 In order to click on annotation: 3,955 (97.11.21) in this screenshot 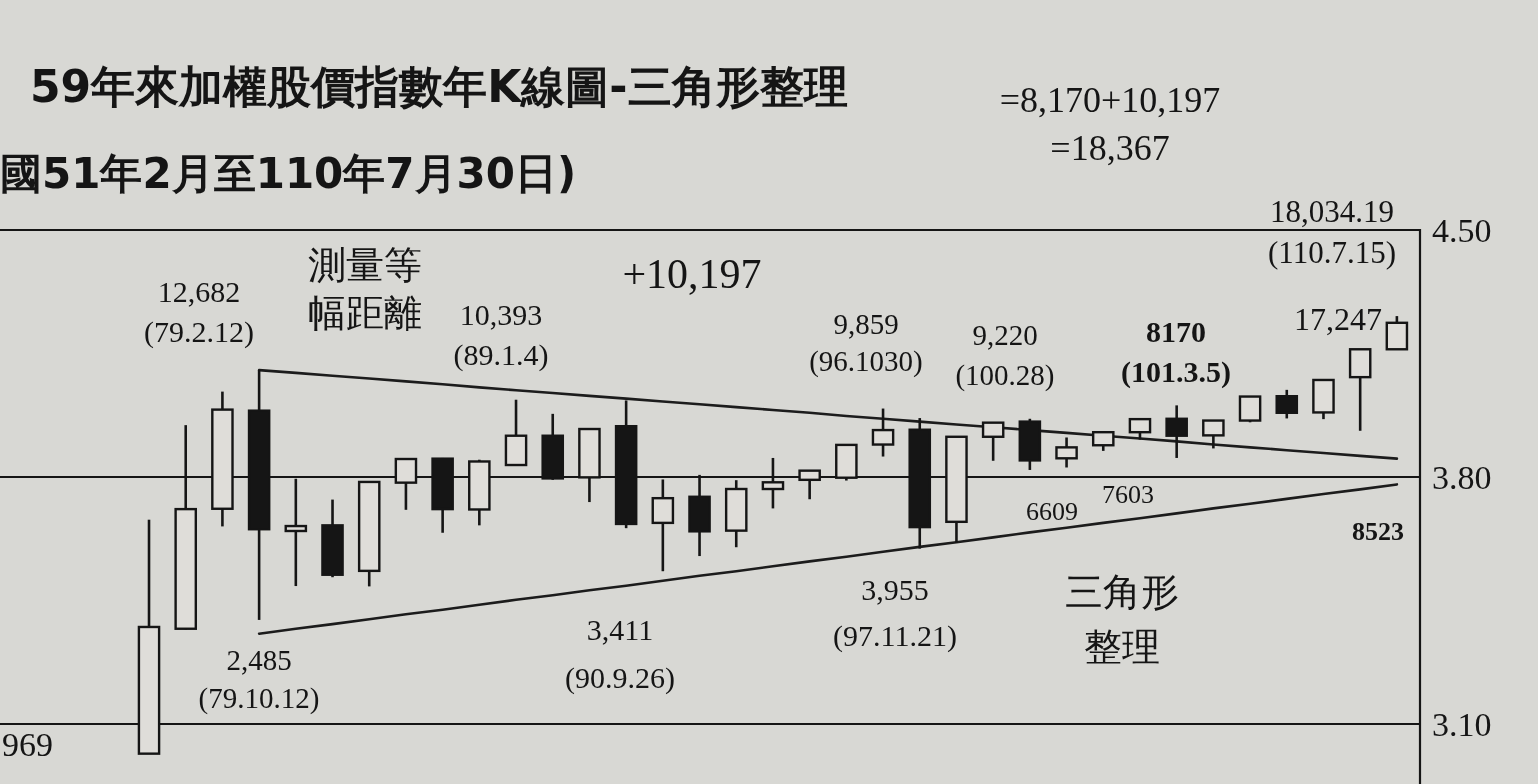, I will do `click(895, 612)`.